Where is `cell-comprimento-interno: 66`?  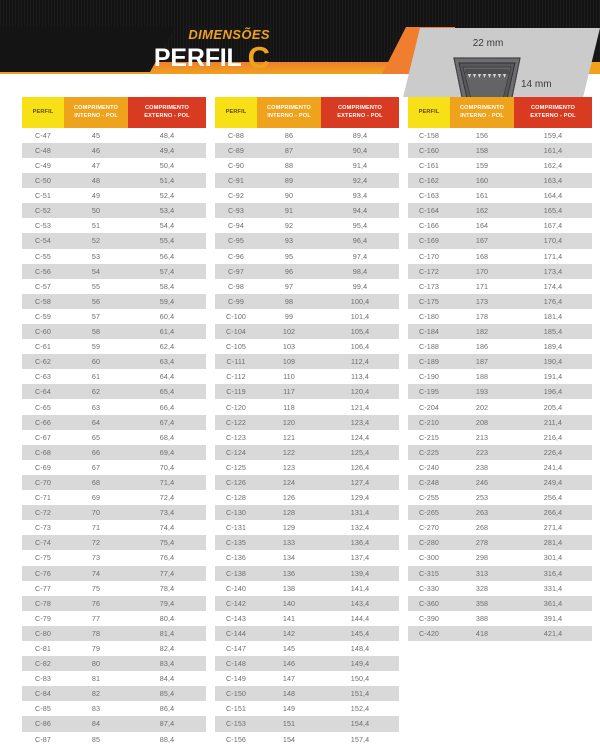
cell-comprimento-interno: 66 is located at coordinates (96, 452).